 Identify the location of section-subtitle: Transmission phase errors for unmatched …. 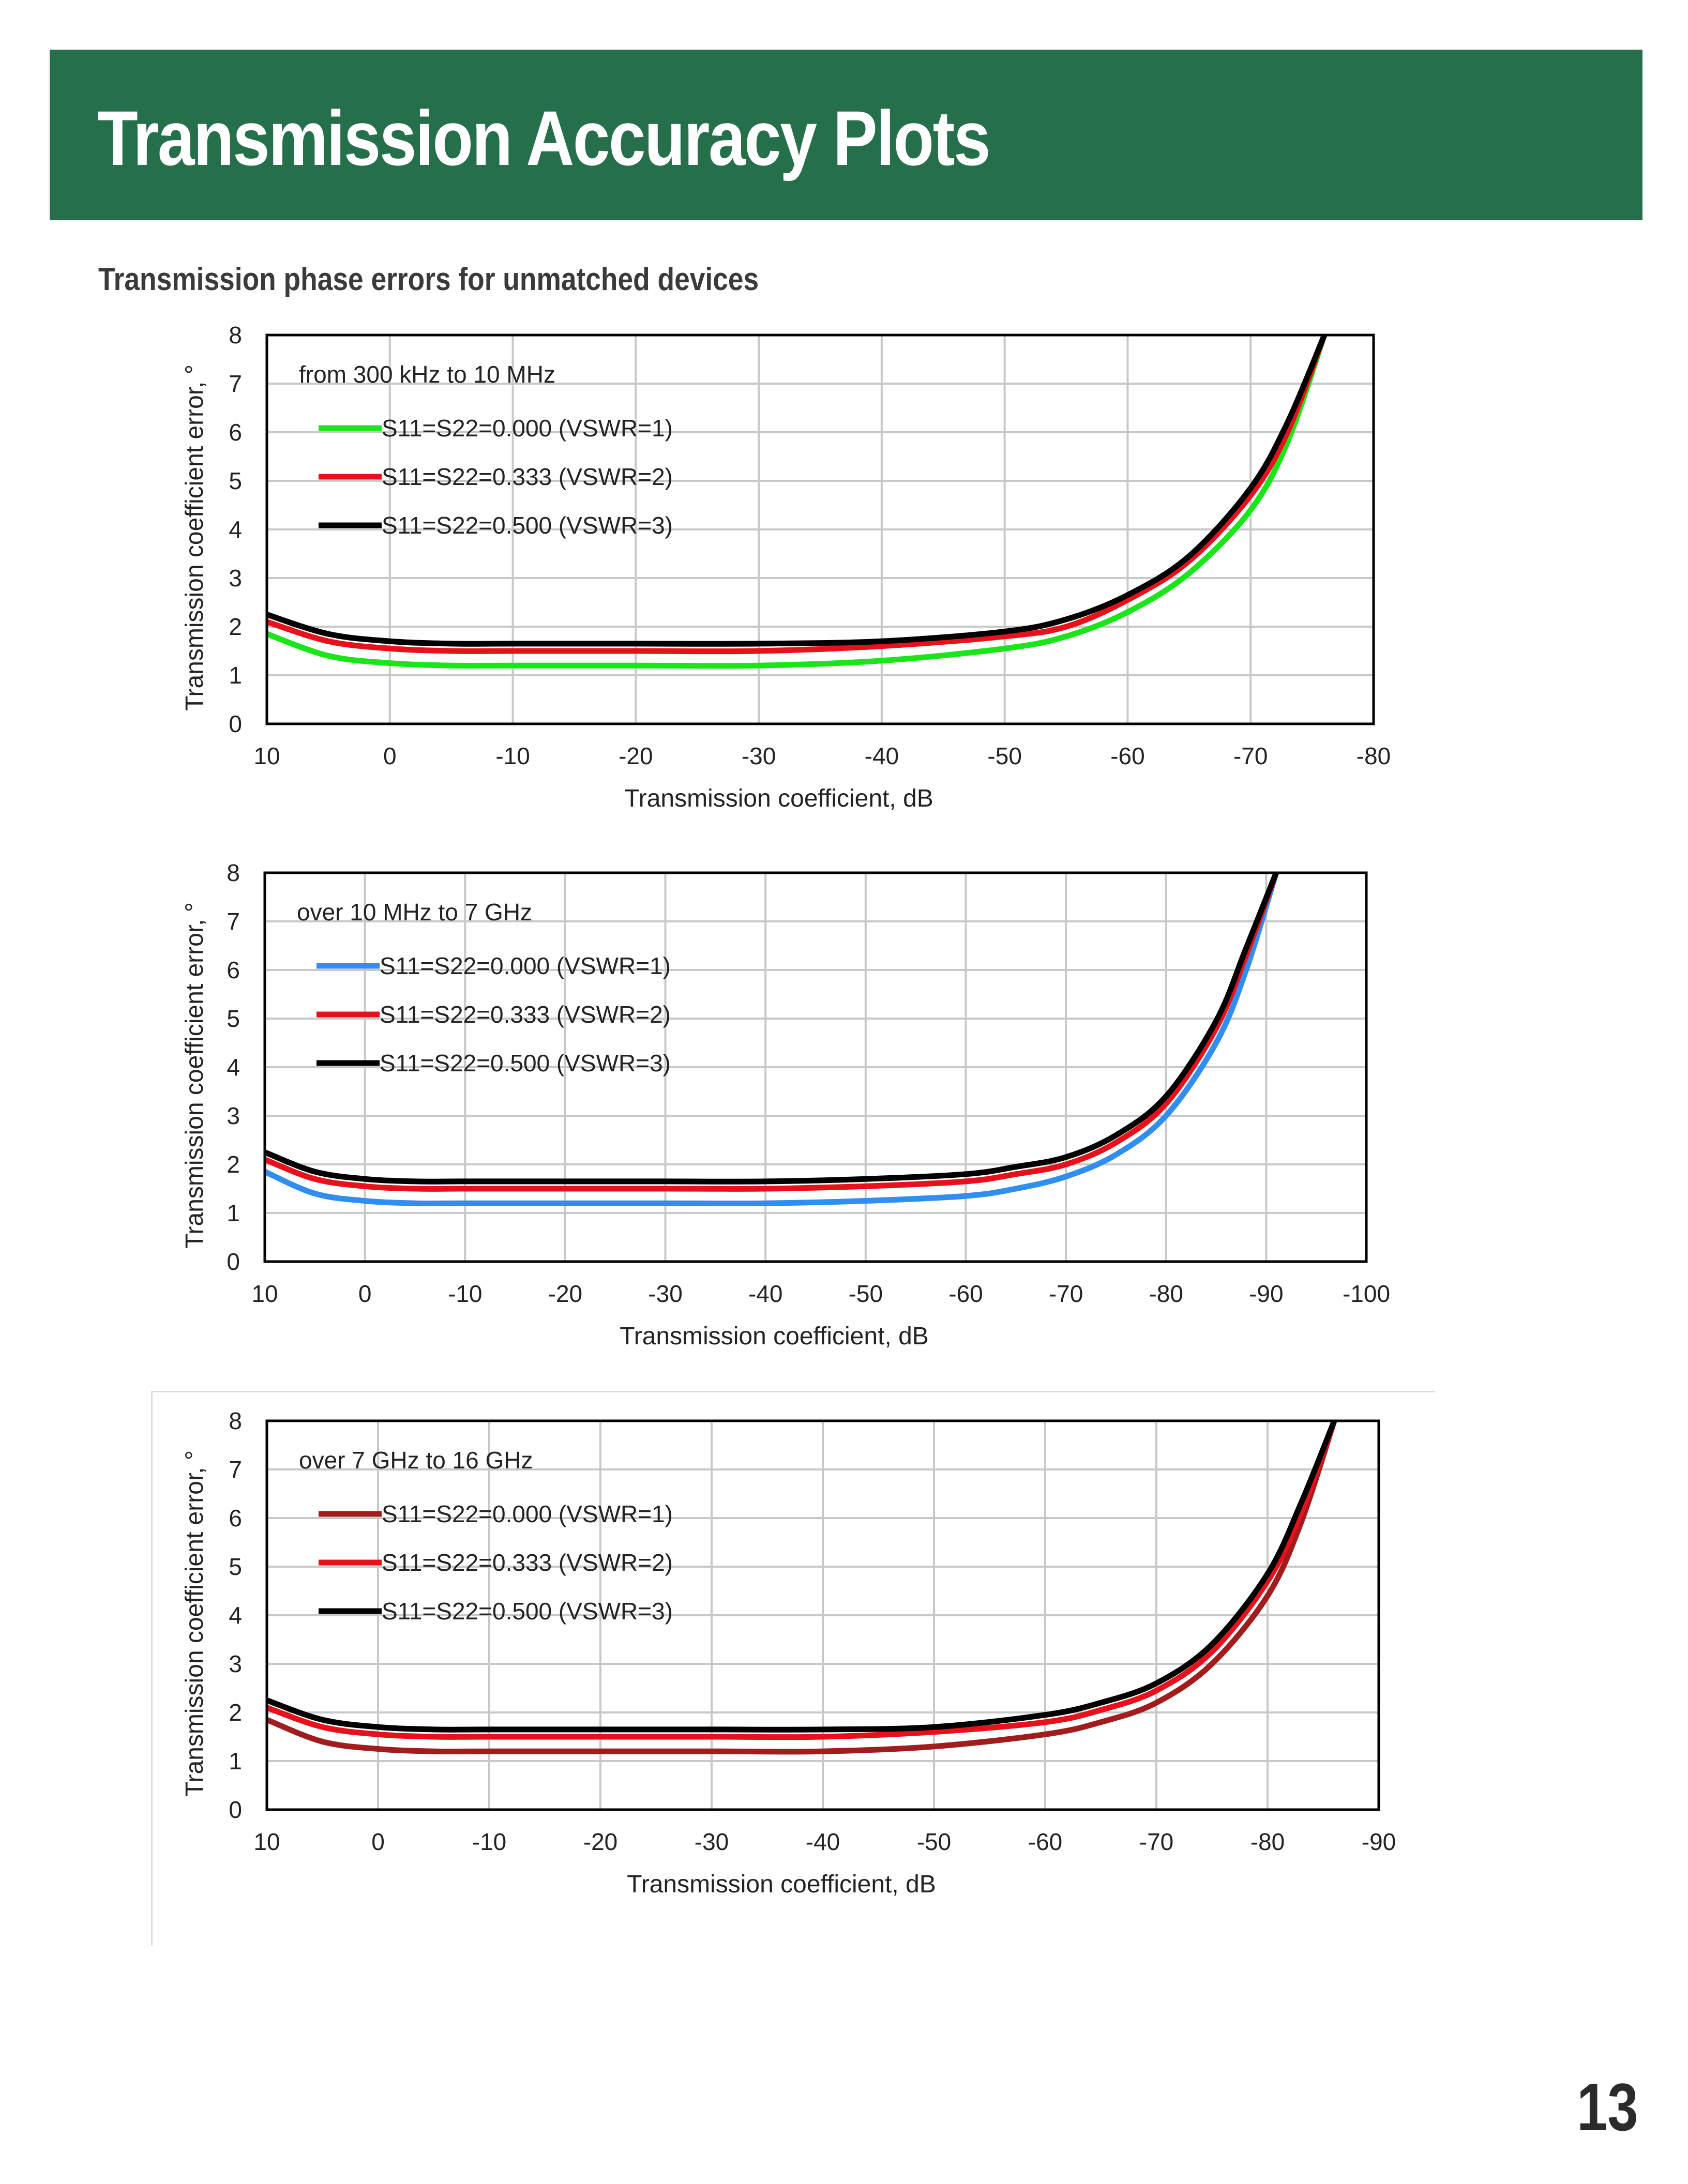
(429, 279).